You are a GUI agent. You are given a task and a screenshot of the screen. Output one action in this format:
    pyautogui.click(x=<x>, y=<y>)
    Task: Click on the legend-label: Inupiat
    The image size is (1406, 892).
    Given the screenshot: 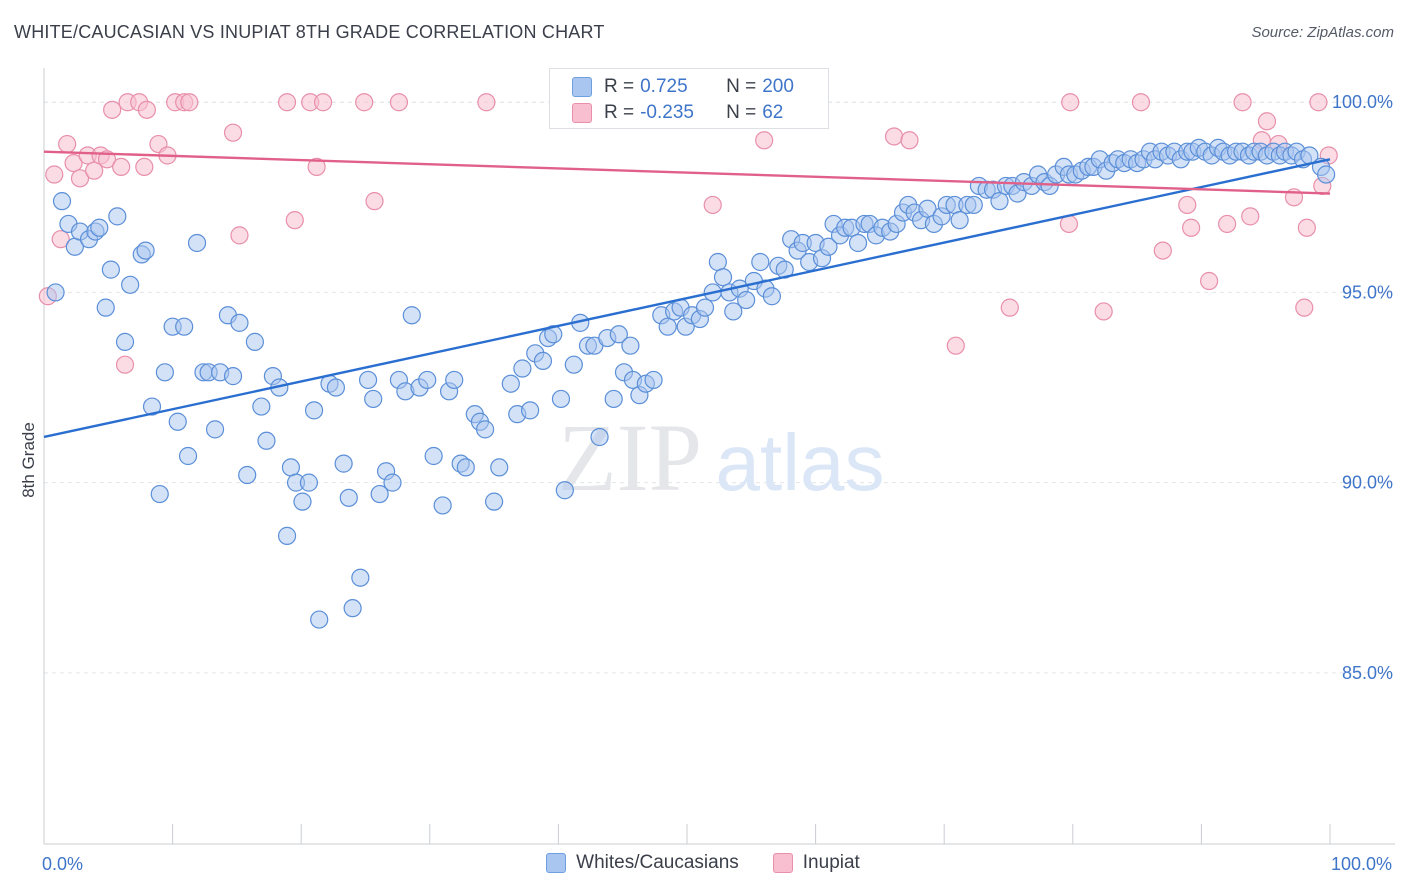 What is the action you would take?
    pyautogui.click(x=831, y=862)
    